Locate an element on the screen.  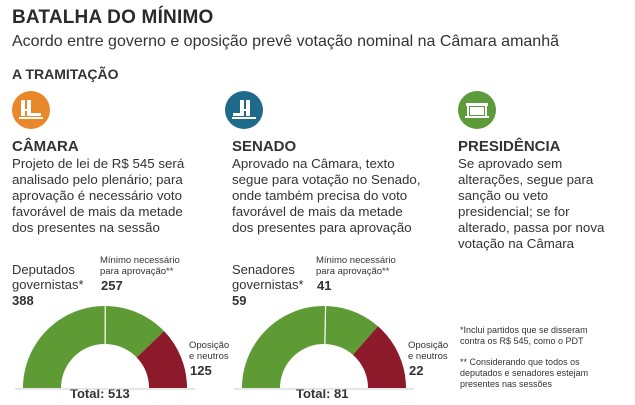
camara-total: Total: 513 is located at coordinates (100, 393).